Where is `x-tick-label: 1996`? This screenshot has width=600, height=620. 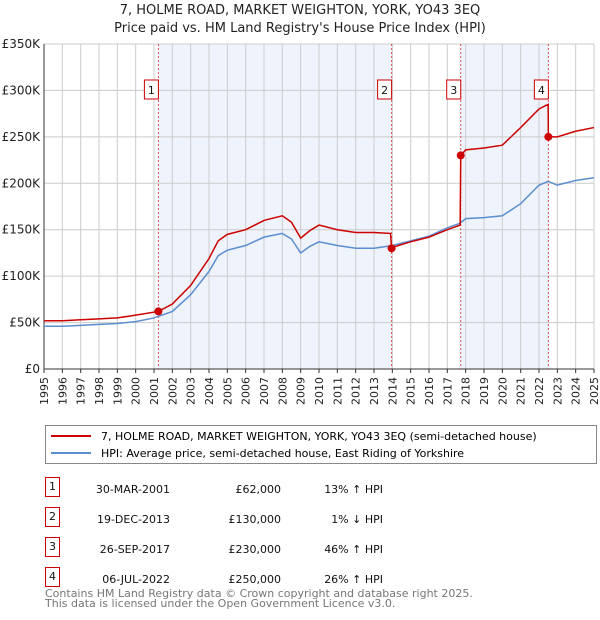 x-tick-label: 1996 is located at coordinates (62, 391).